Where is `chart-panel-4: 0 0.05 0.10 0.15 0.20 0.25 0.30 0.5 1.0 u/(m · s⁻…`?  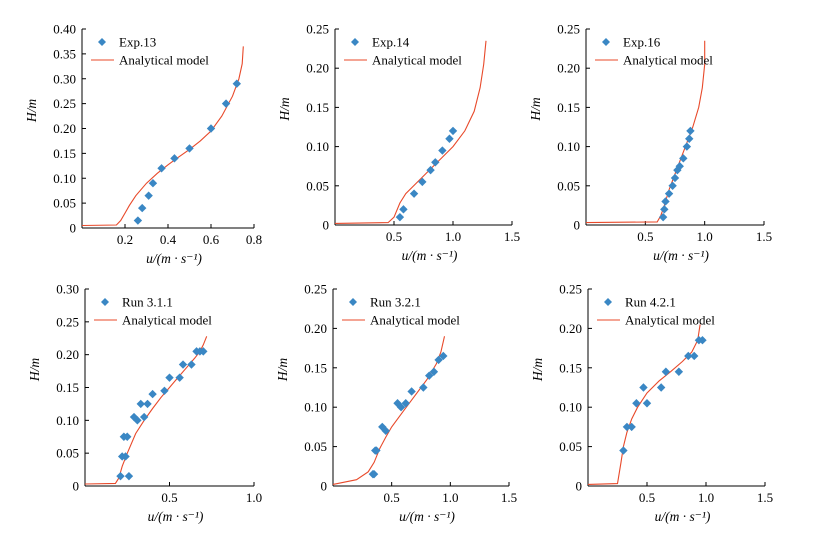
chart-panel-4: 0 0.05 0.10 0.15 0.20 0.25 0.30 0.5 1.0 u/(m · s⁻… is located at coordinates (144, 403).